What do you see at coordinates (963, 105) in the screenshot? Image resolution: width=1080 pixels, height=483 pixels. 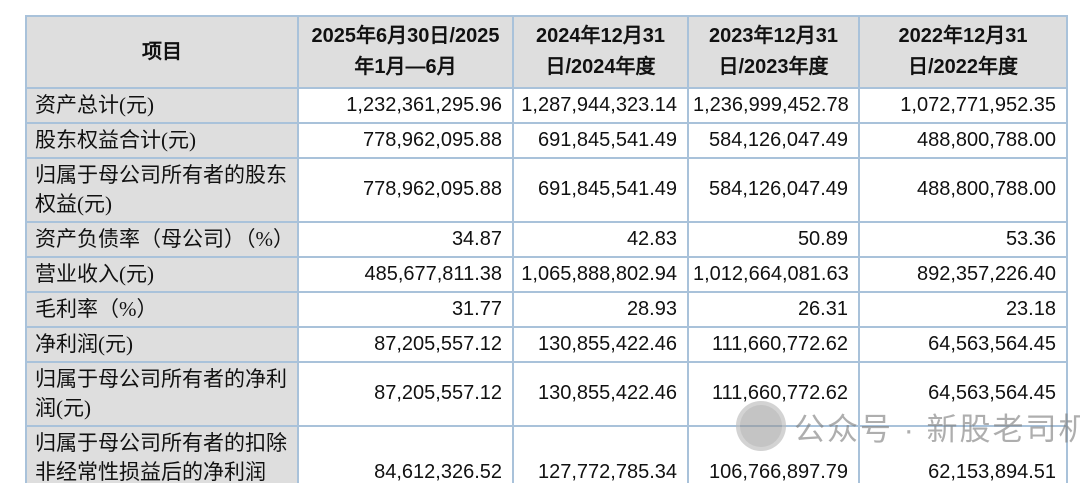 I see `cell-value: 1,072,771,952.35` at bounding box center [963, 105].